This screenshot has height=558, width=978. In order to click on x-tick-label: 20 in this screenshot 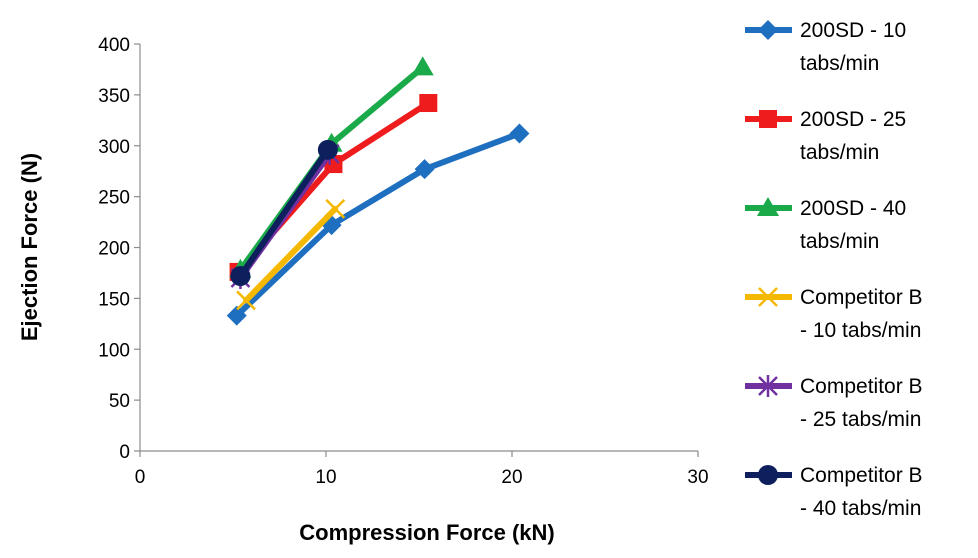, I will do `click(511, 477)`.